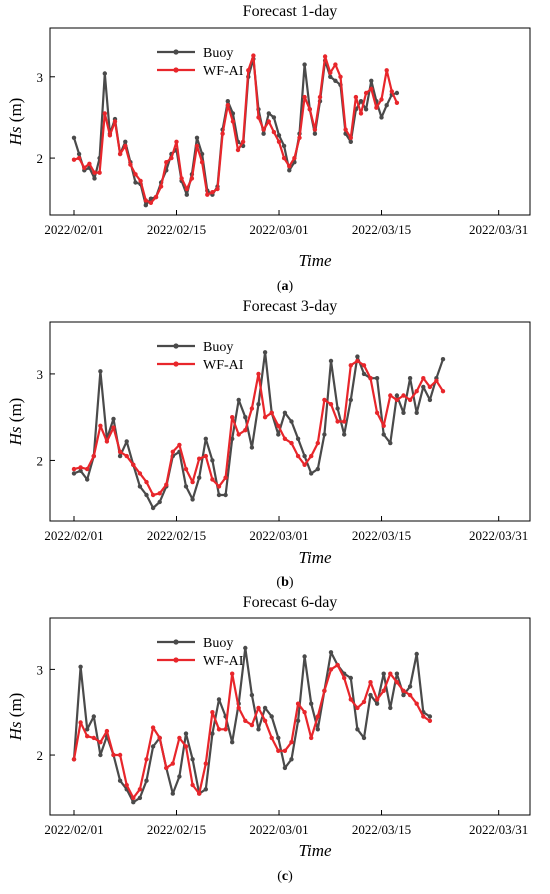  What do you see at coordinates (315, 557) in the screenshot?
I see `x-axis-label: Time` at bounding box center [315, 557].